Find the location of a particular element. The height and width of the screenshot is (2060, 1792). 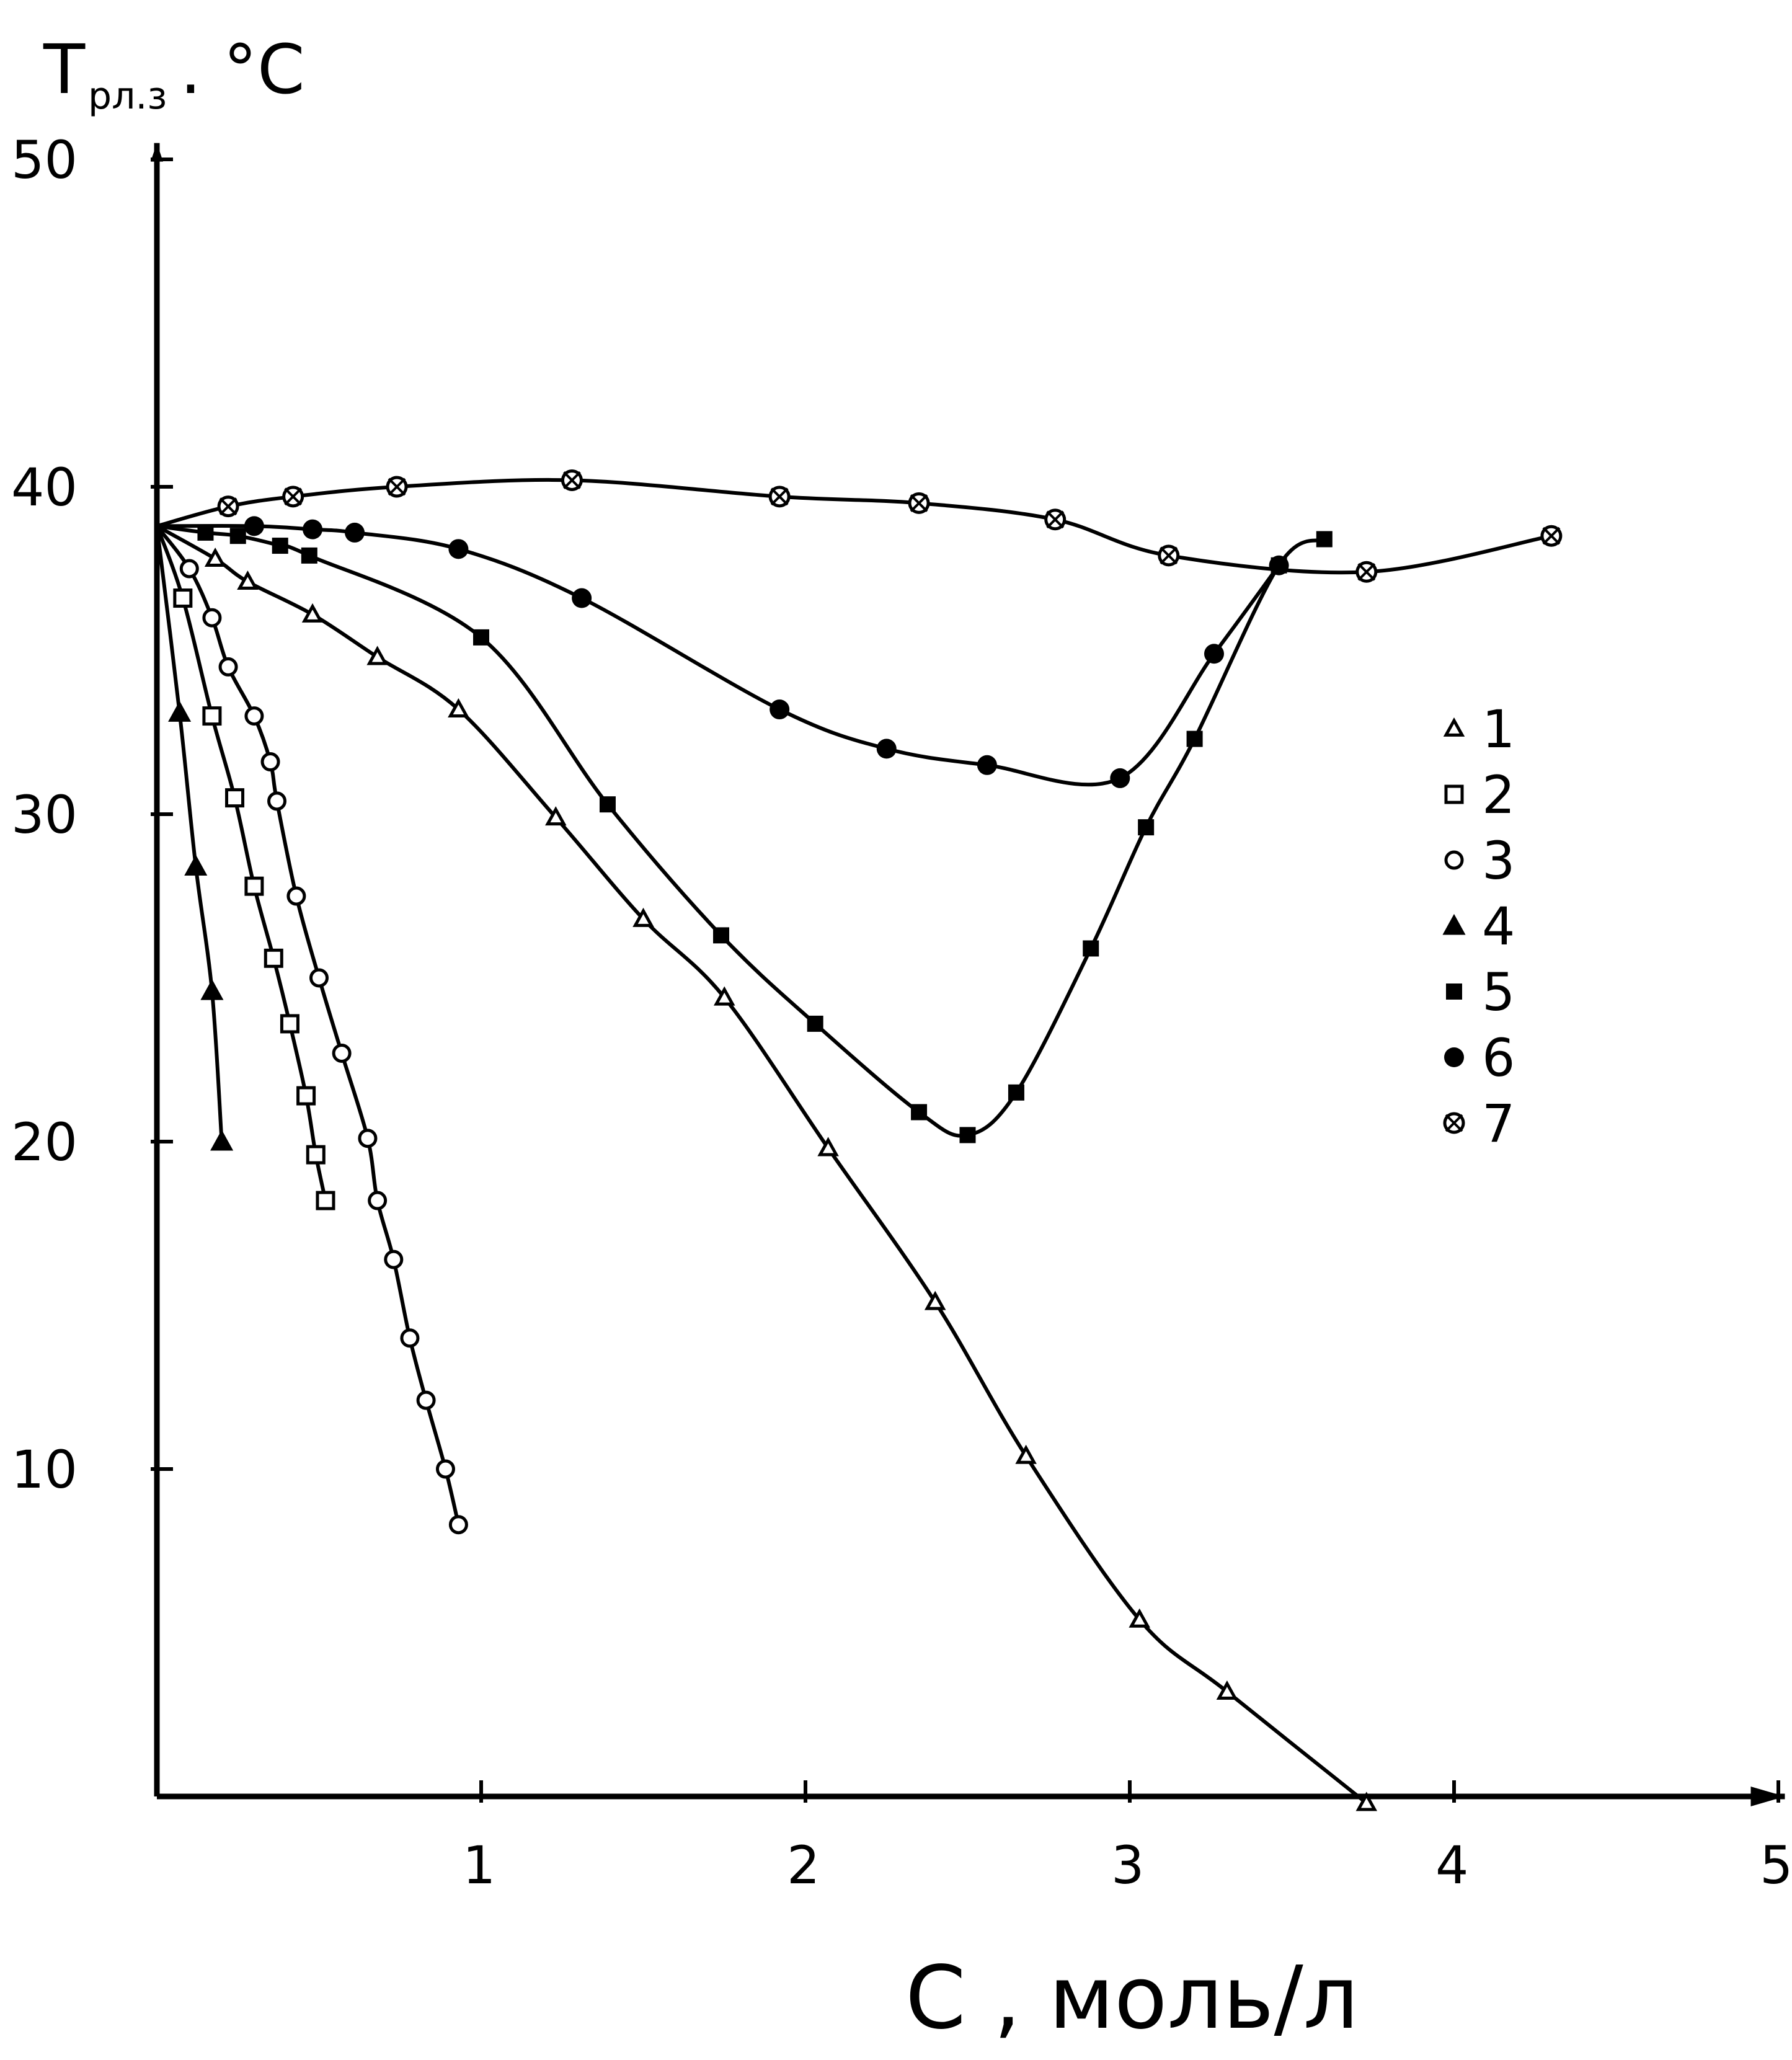

x-tick-label: 1 is located at coordinates (479, 1865).